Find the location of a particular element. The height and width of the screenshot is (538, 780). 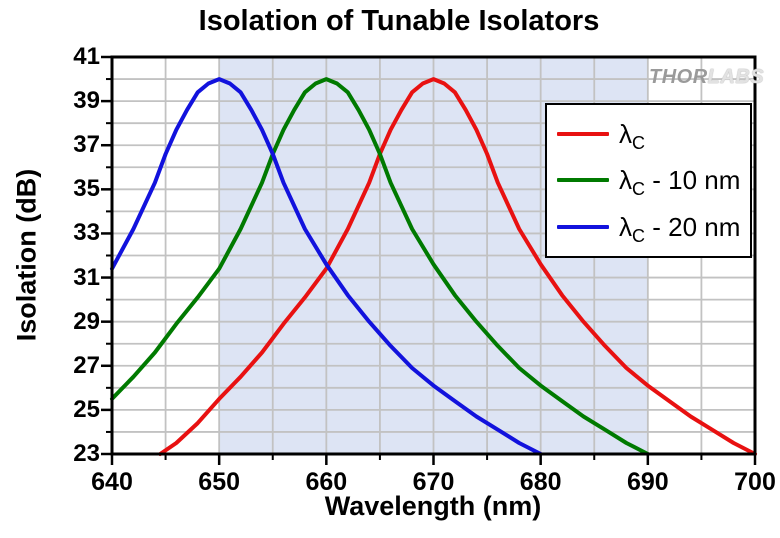

y-axis-label: Isolation (dB) is located at coordinates (26, 255).